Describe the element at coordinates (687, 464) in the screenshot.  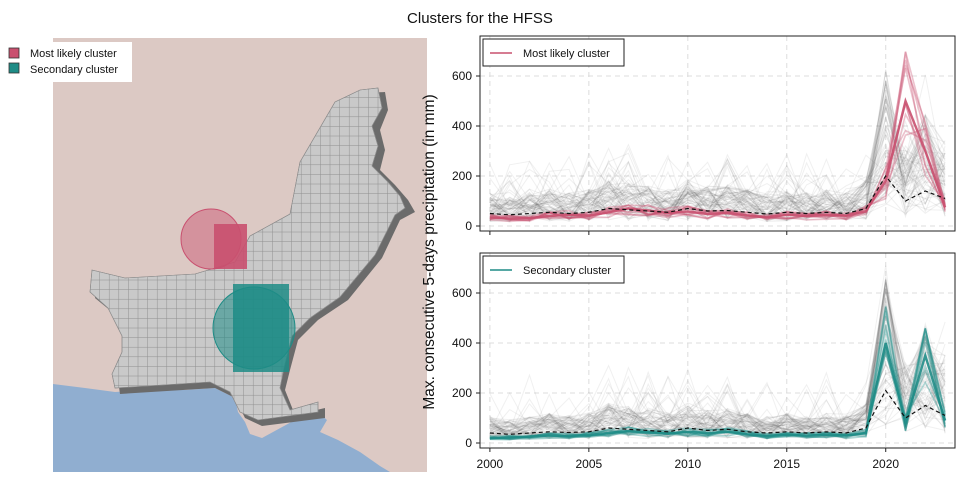
I see `x-tick-label: 2010` at that location.